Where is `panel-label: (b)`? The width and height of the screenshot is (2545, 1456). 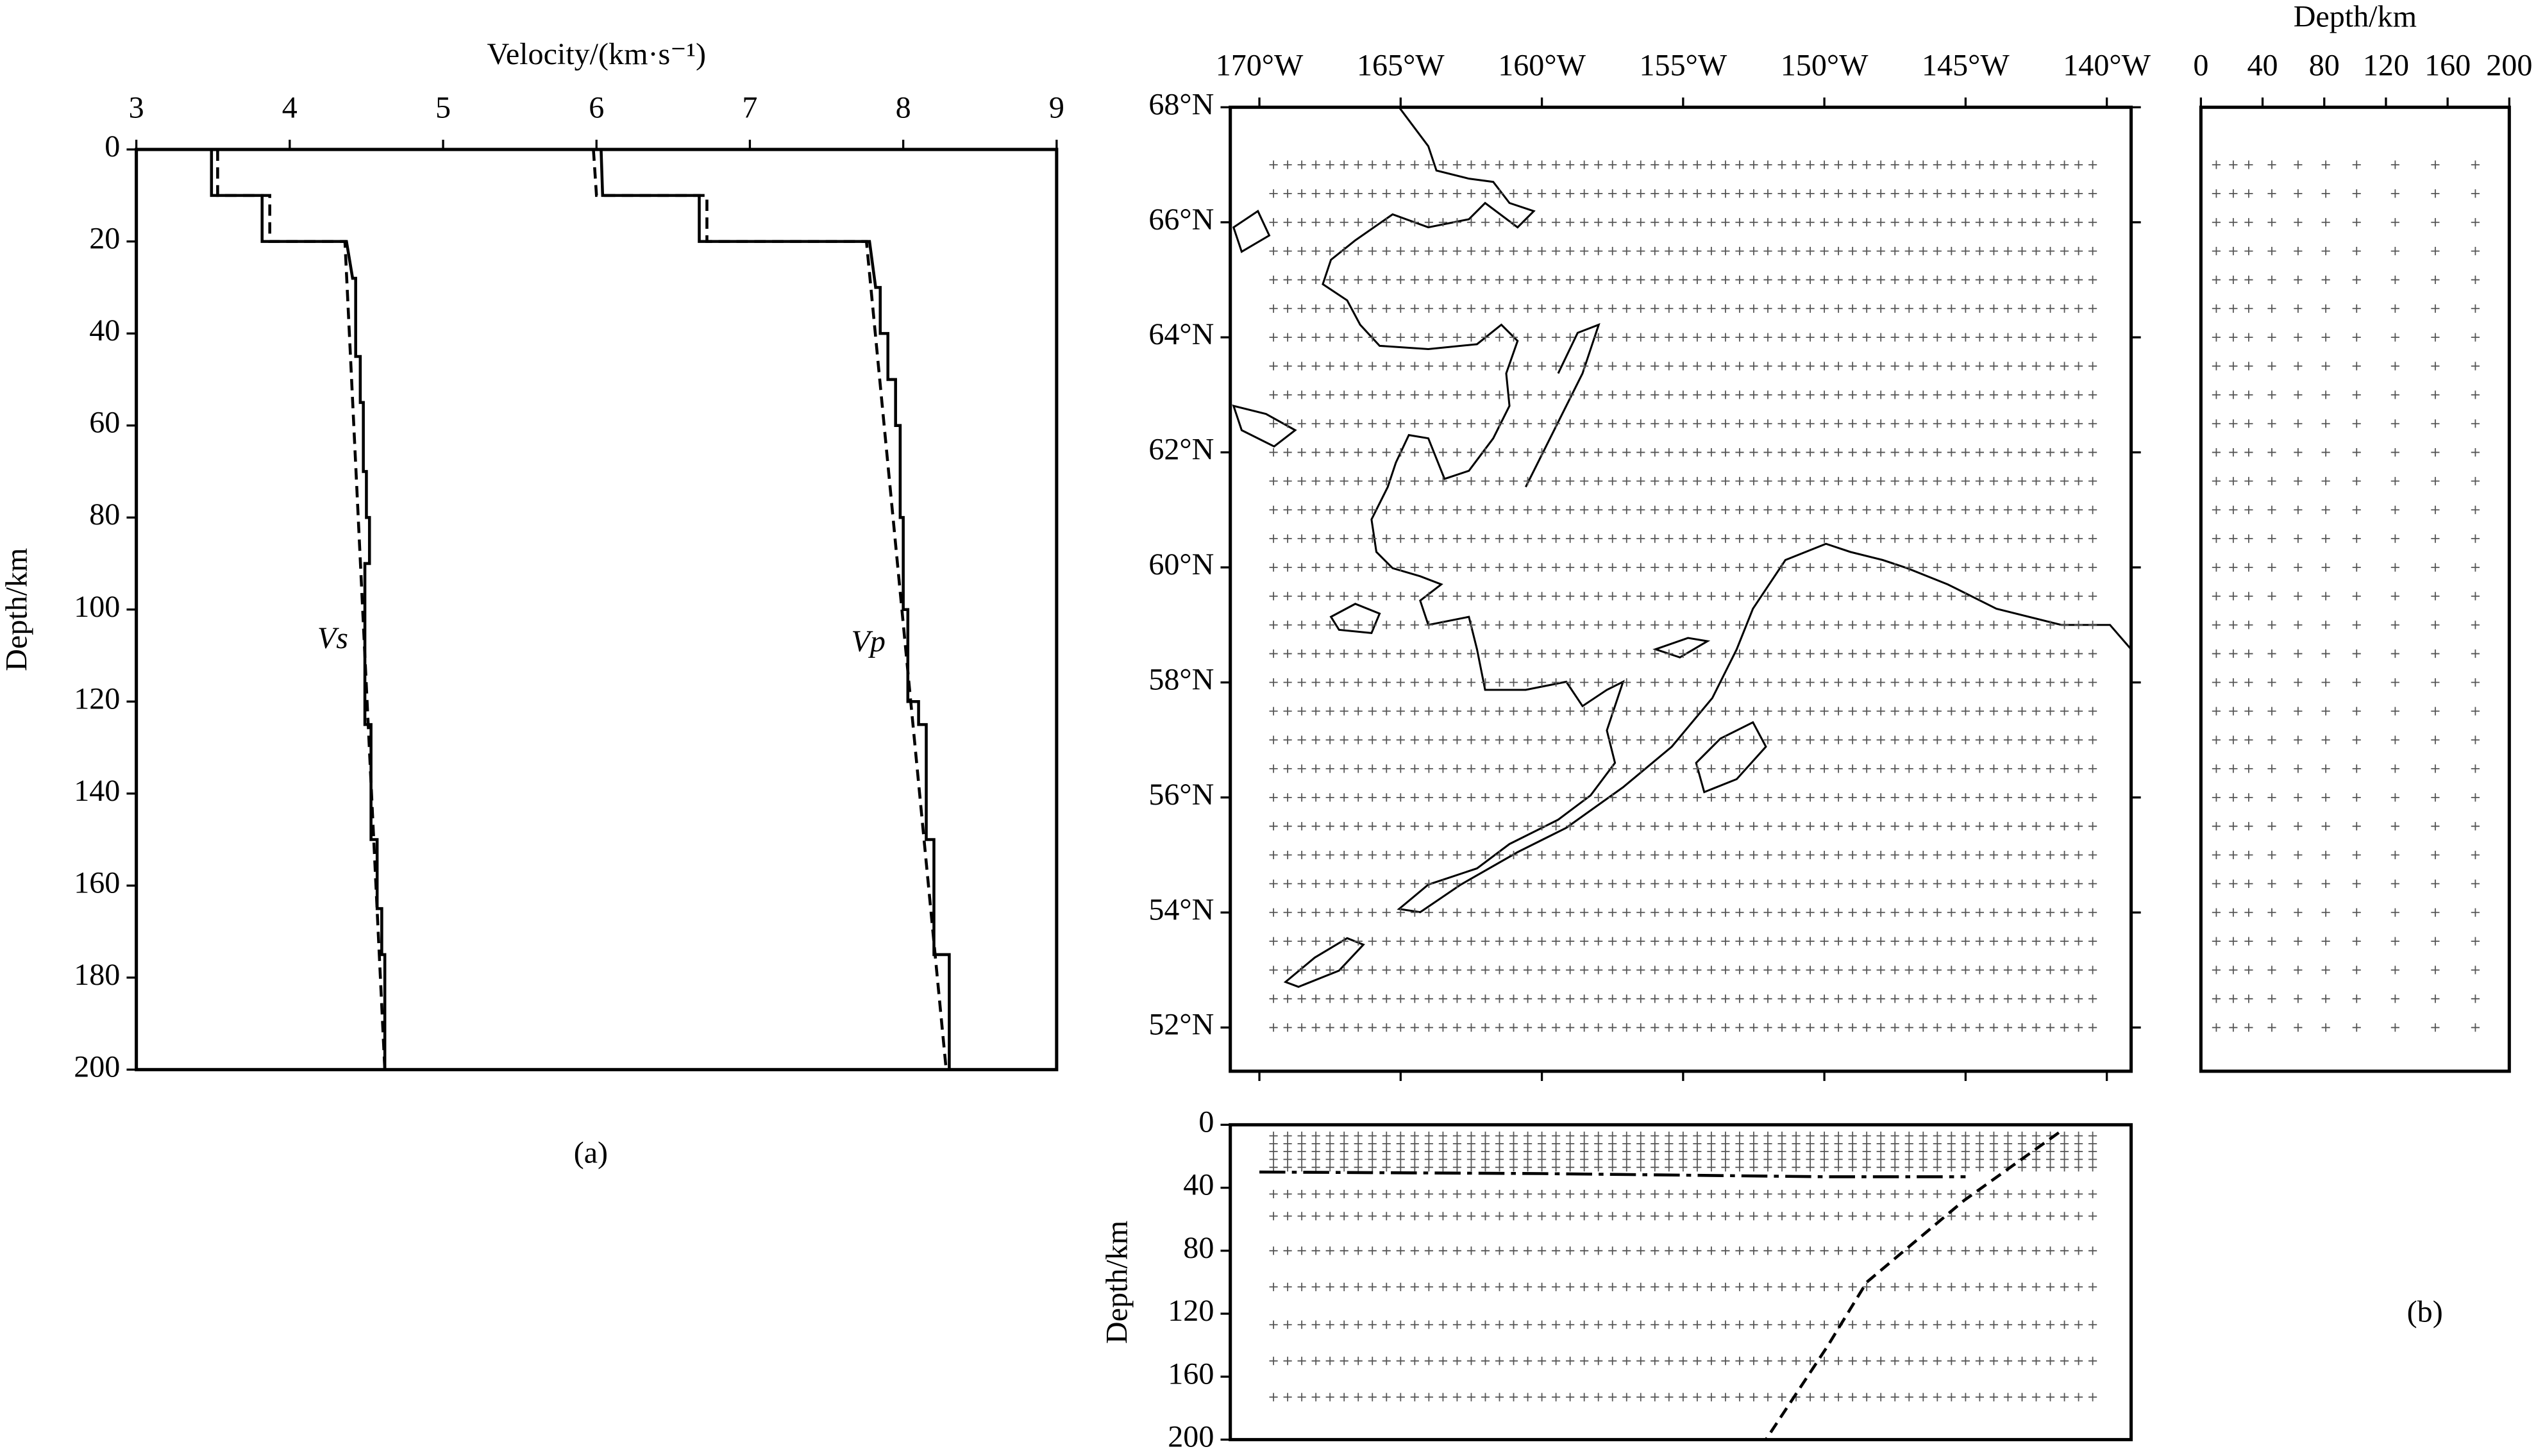 panel-label: (b) is located at coordinates (2425, 1312).